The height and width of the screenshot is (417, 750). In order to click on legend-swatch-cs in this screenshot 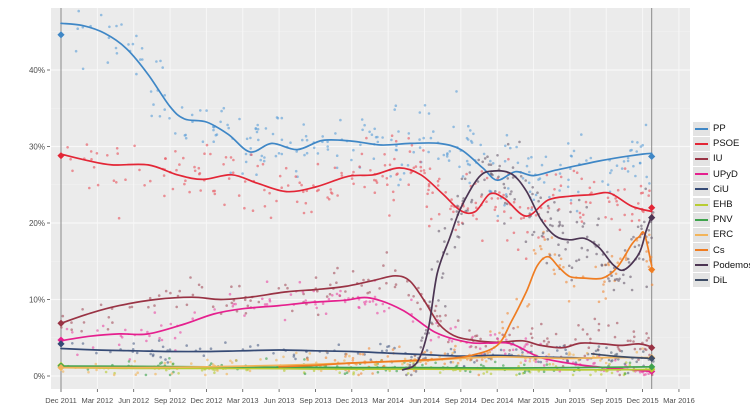, I will do `click(701, 250)`.